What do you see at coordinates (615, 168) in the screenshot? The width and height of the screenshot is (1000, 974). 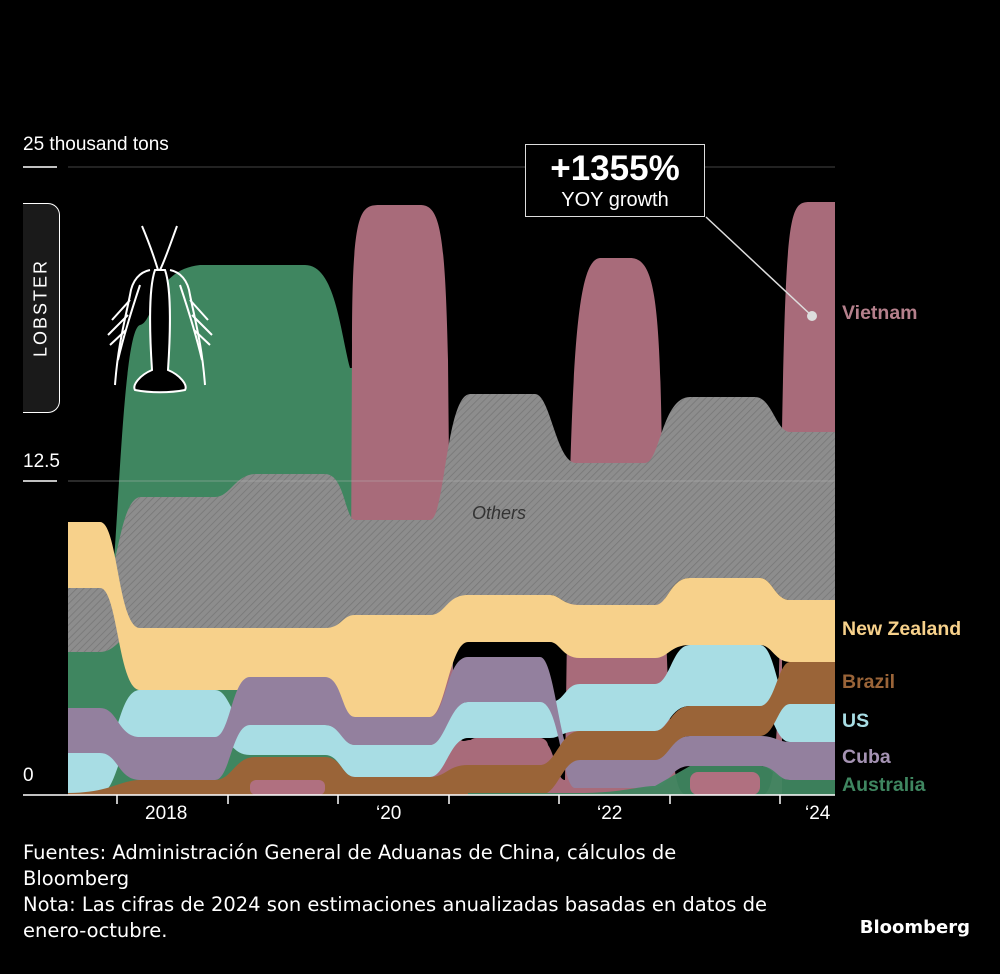 I see `callout-value: +1355%` at bounding box center [615, 168].